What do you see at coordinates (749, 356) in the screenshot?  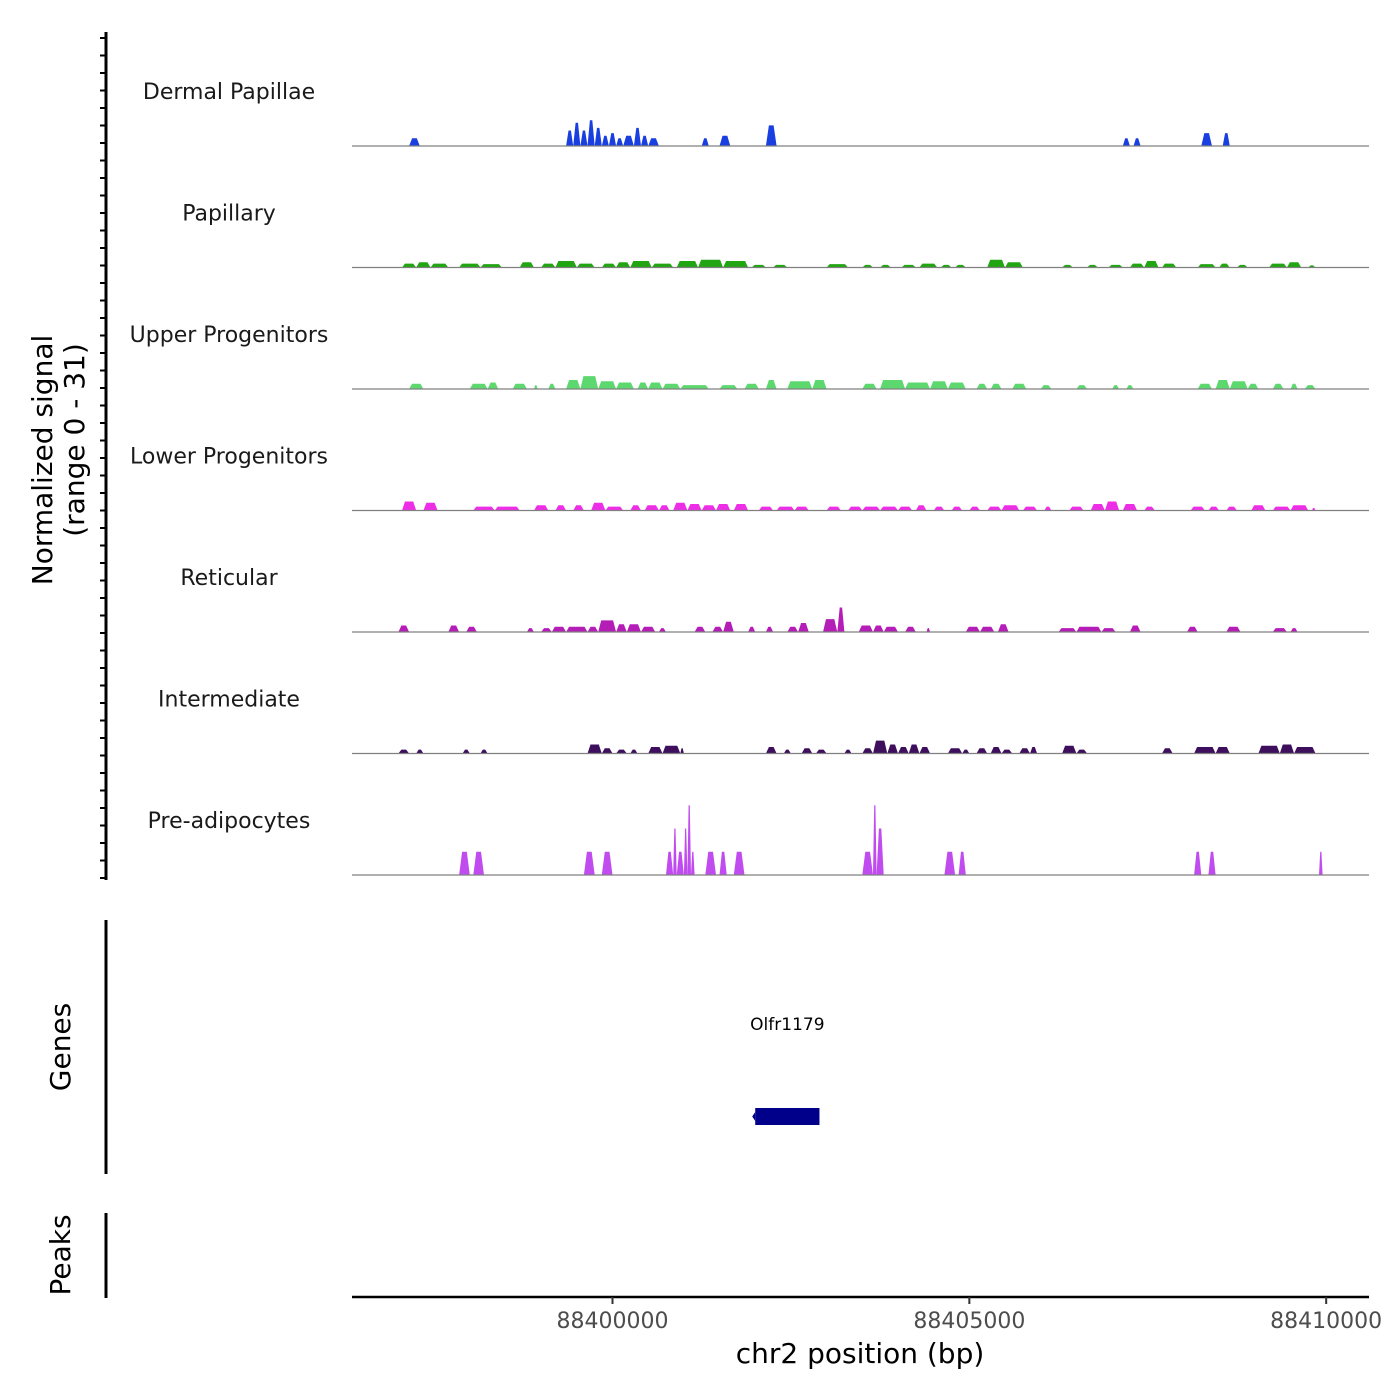 I see `track-upper-progenitors: Upper Progenitors` at bounding box center [749, 356].